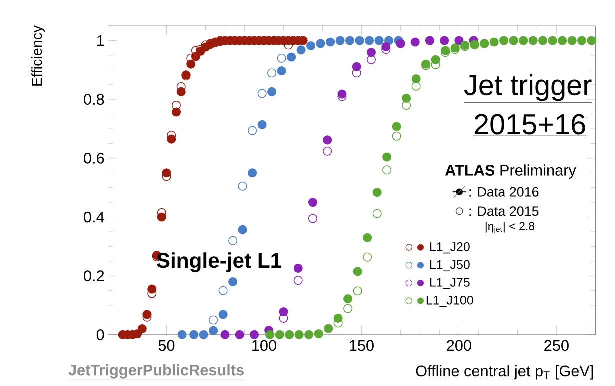 This screenshot has width=615, height=386. Describe the element at coordinates (94, 99) in the screenshot. I see `y-tick-label: 0.8` at that location.